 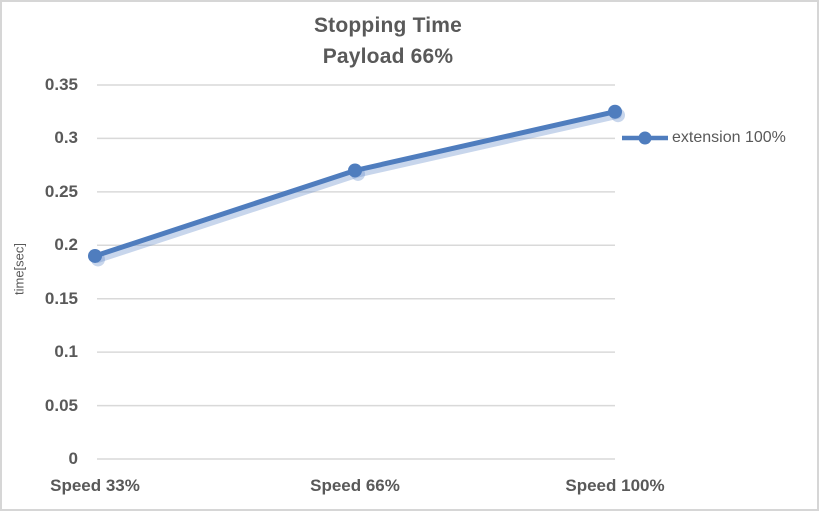 I want to click on chart-title: Stopping Time Payload 66%, so click(x=388, y=41).